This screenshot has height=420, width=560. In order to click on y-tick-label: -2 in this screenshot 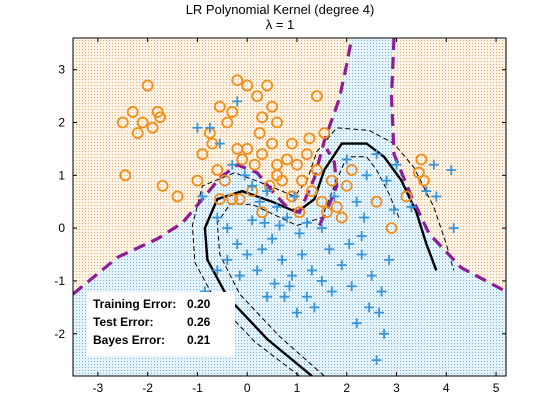, I will do `click(59, 334)`.